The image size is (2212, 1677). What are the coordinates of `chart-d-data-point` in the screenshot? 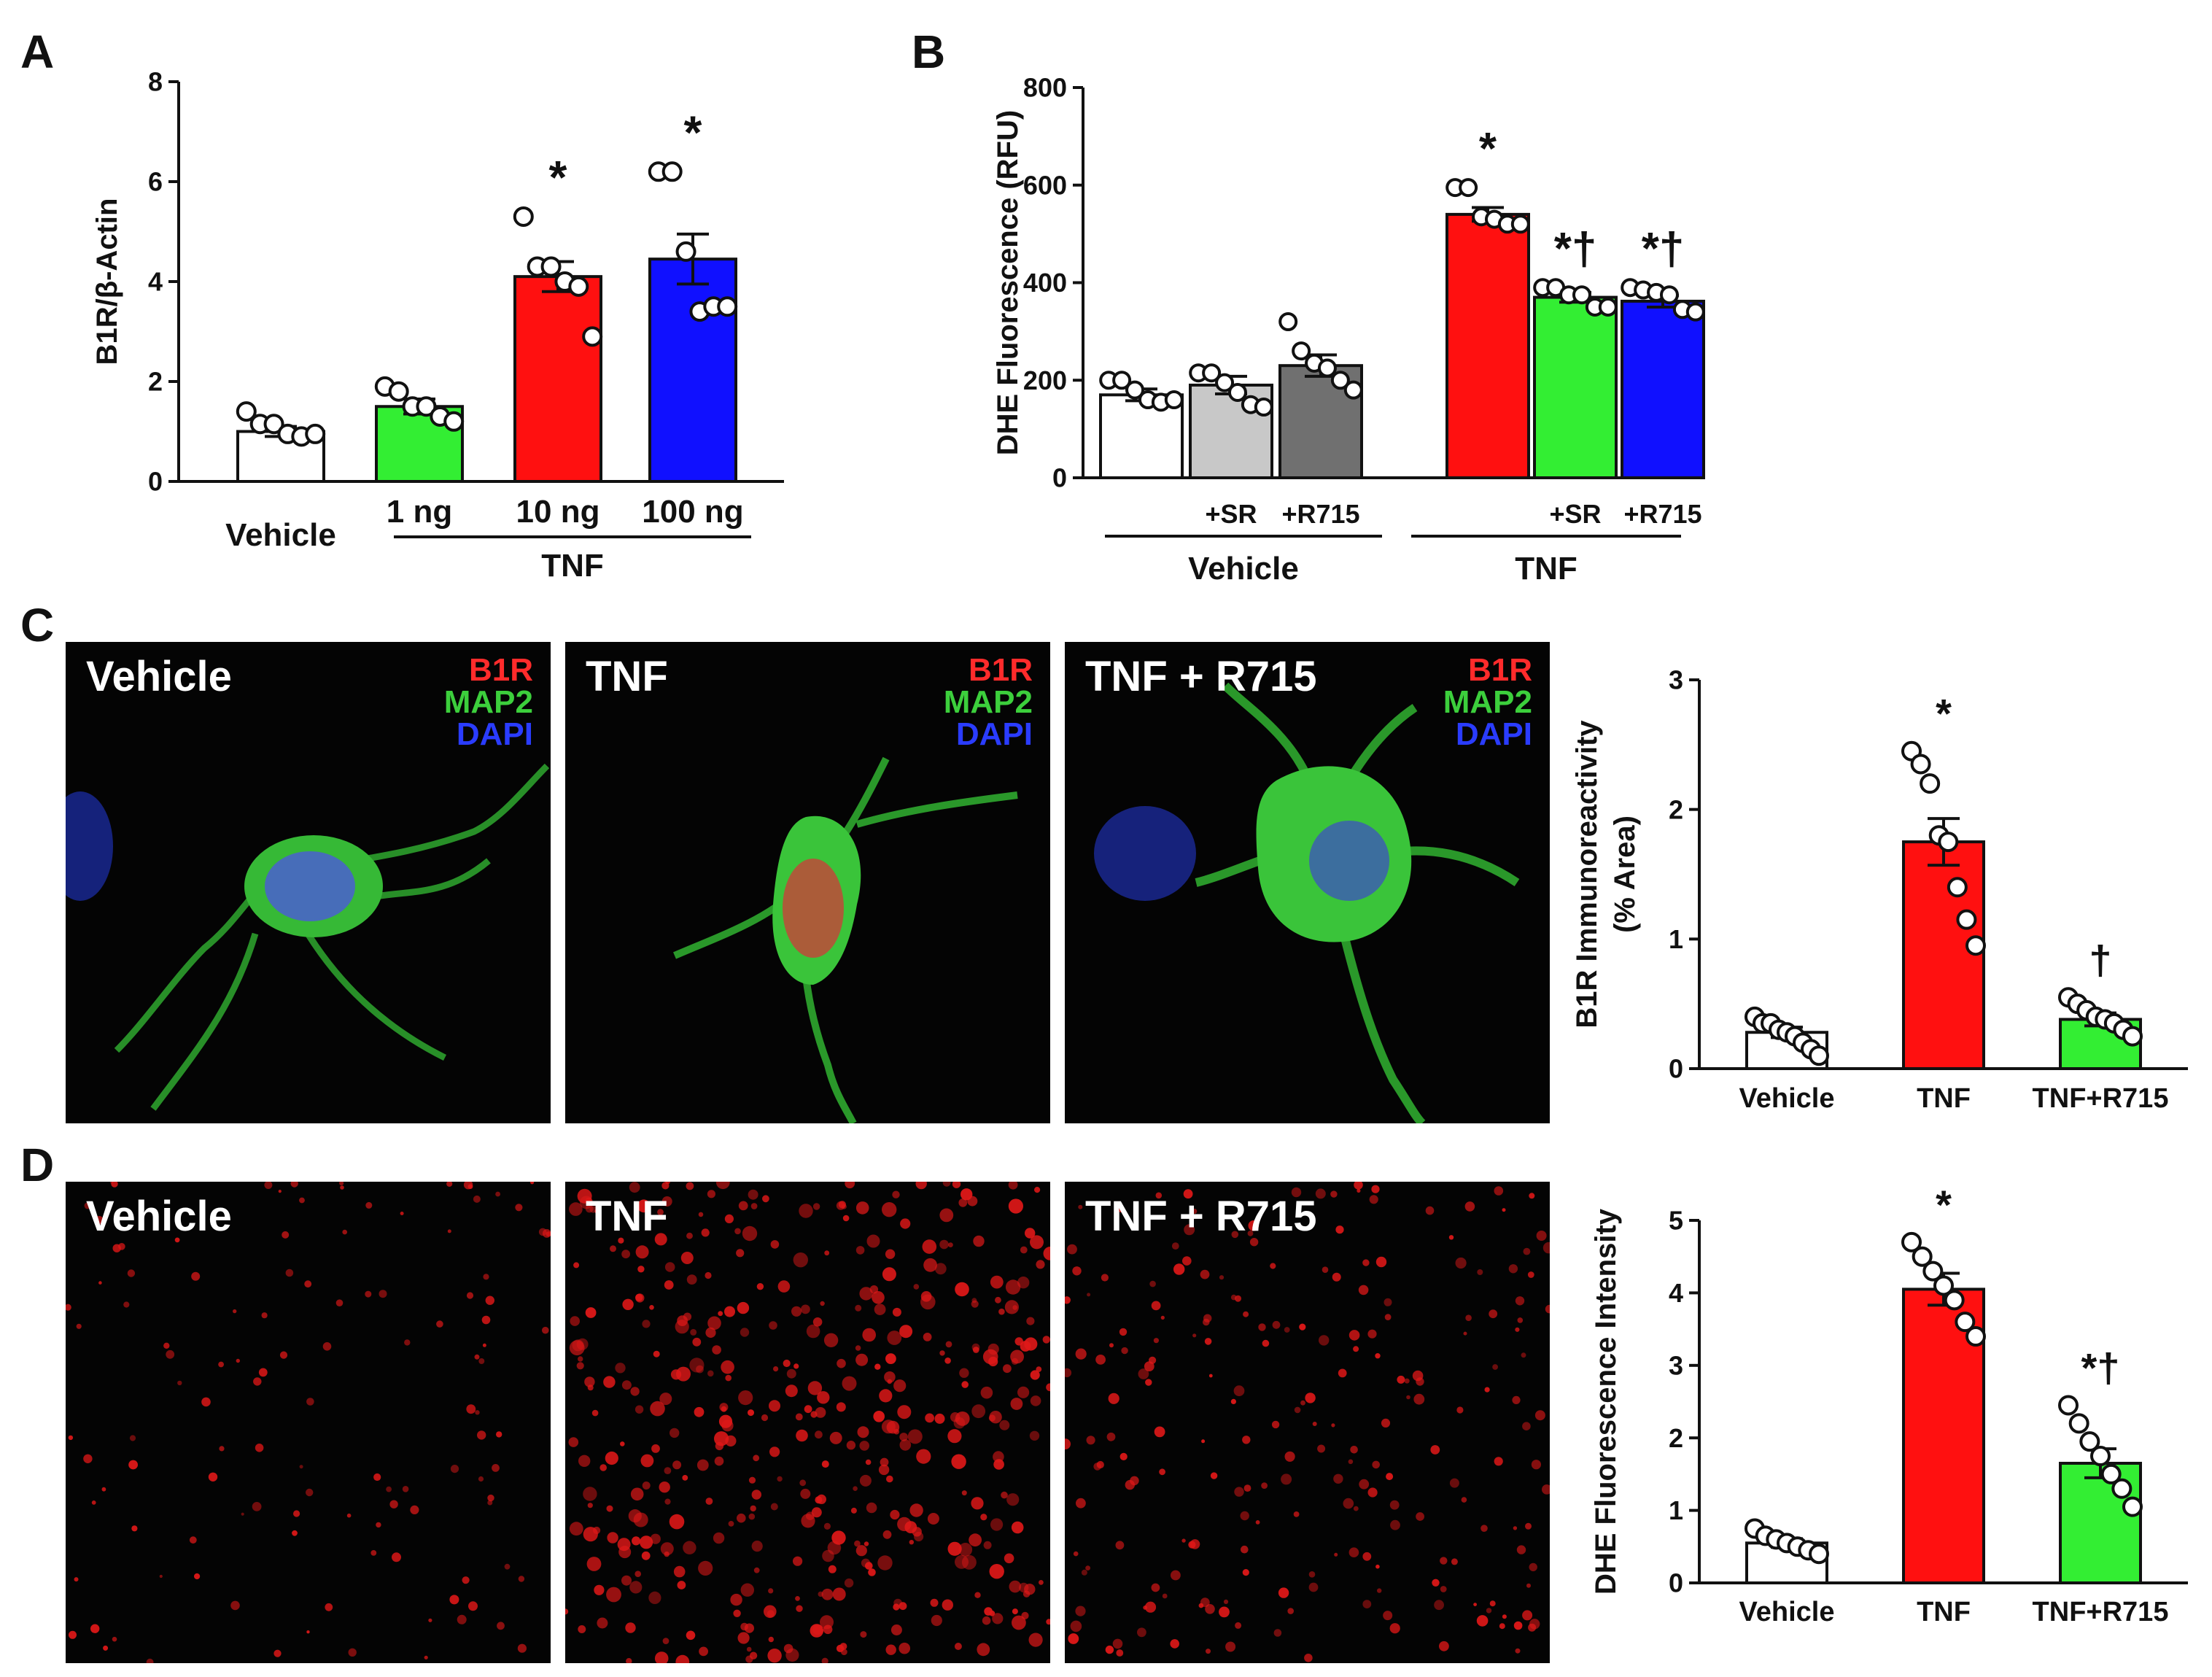 It's located at (1912, 1241).